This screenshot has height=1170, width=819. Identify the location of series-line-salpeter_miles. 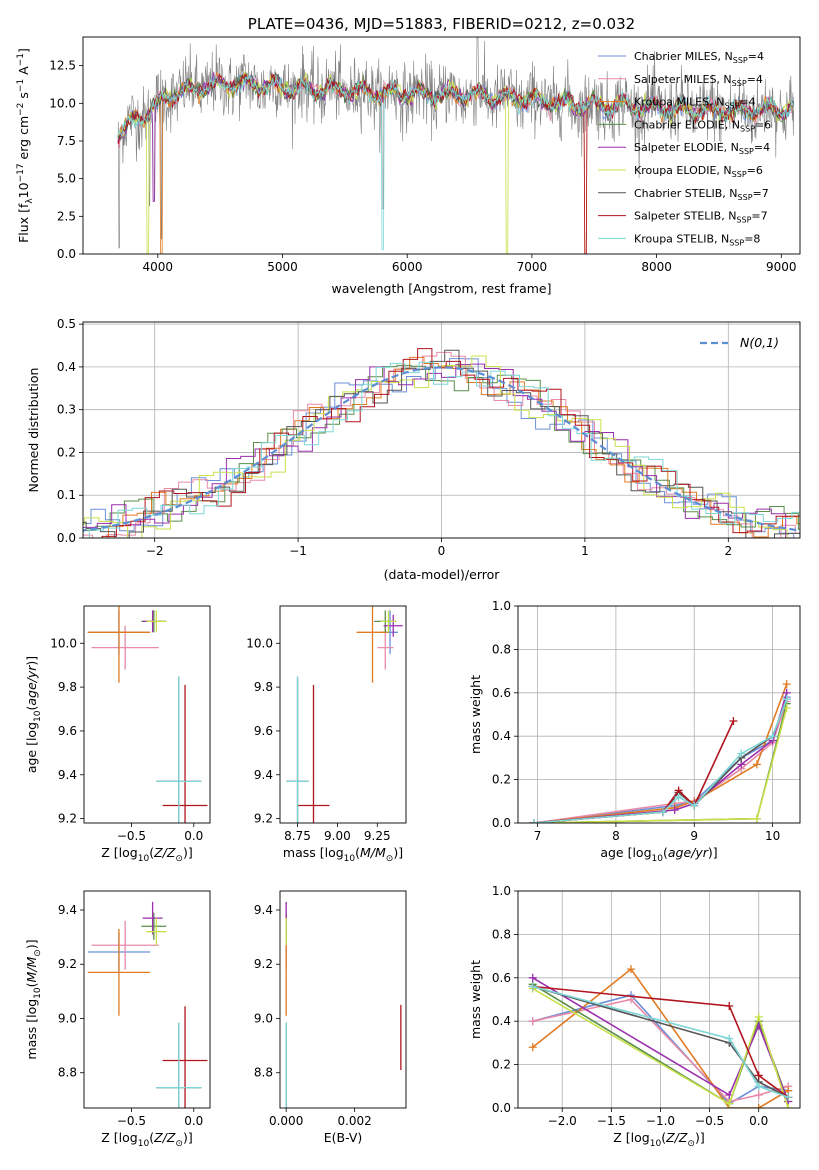
(660, 762).